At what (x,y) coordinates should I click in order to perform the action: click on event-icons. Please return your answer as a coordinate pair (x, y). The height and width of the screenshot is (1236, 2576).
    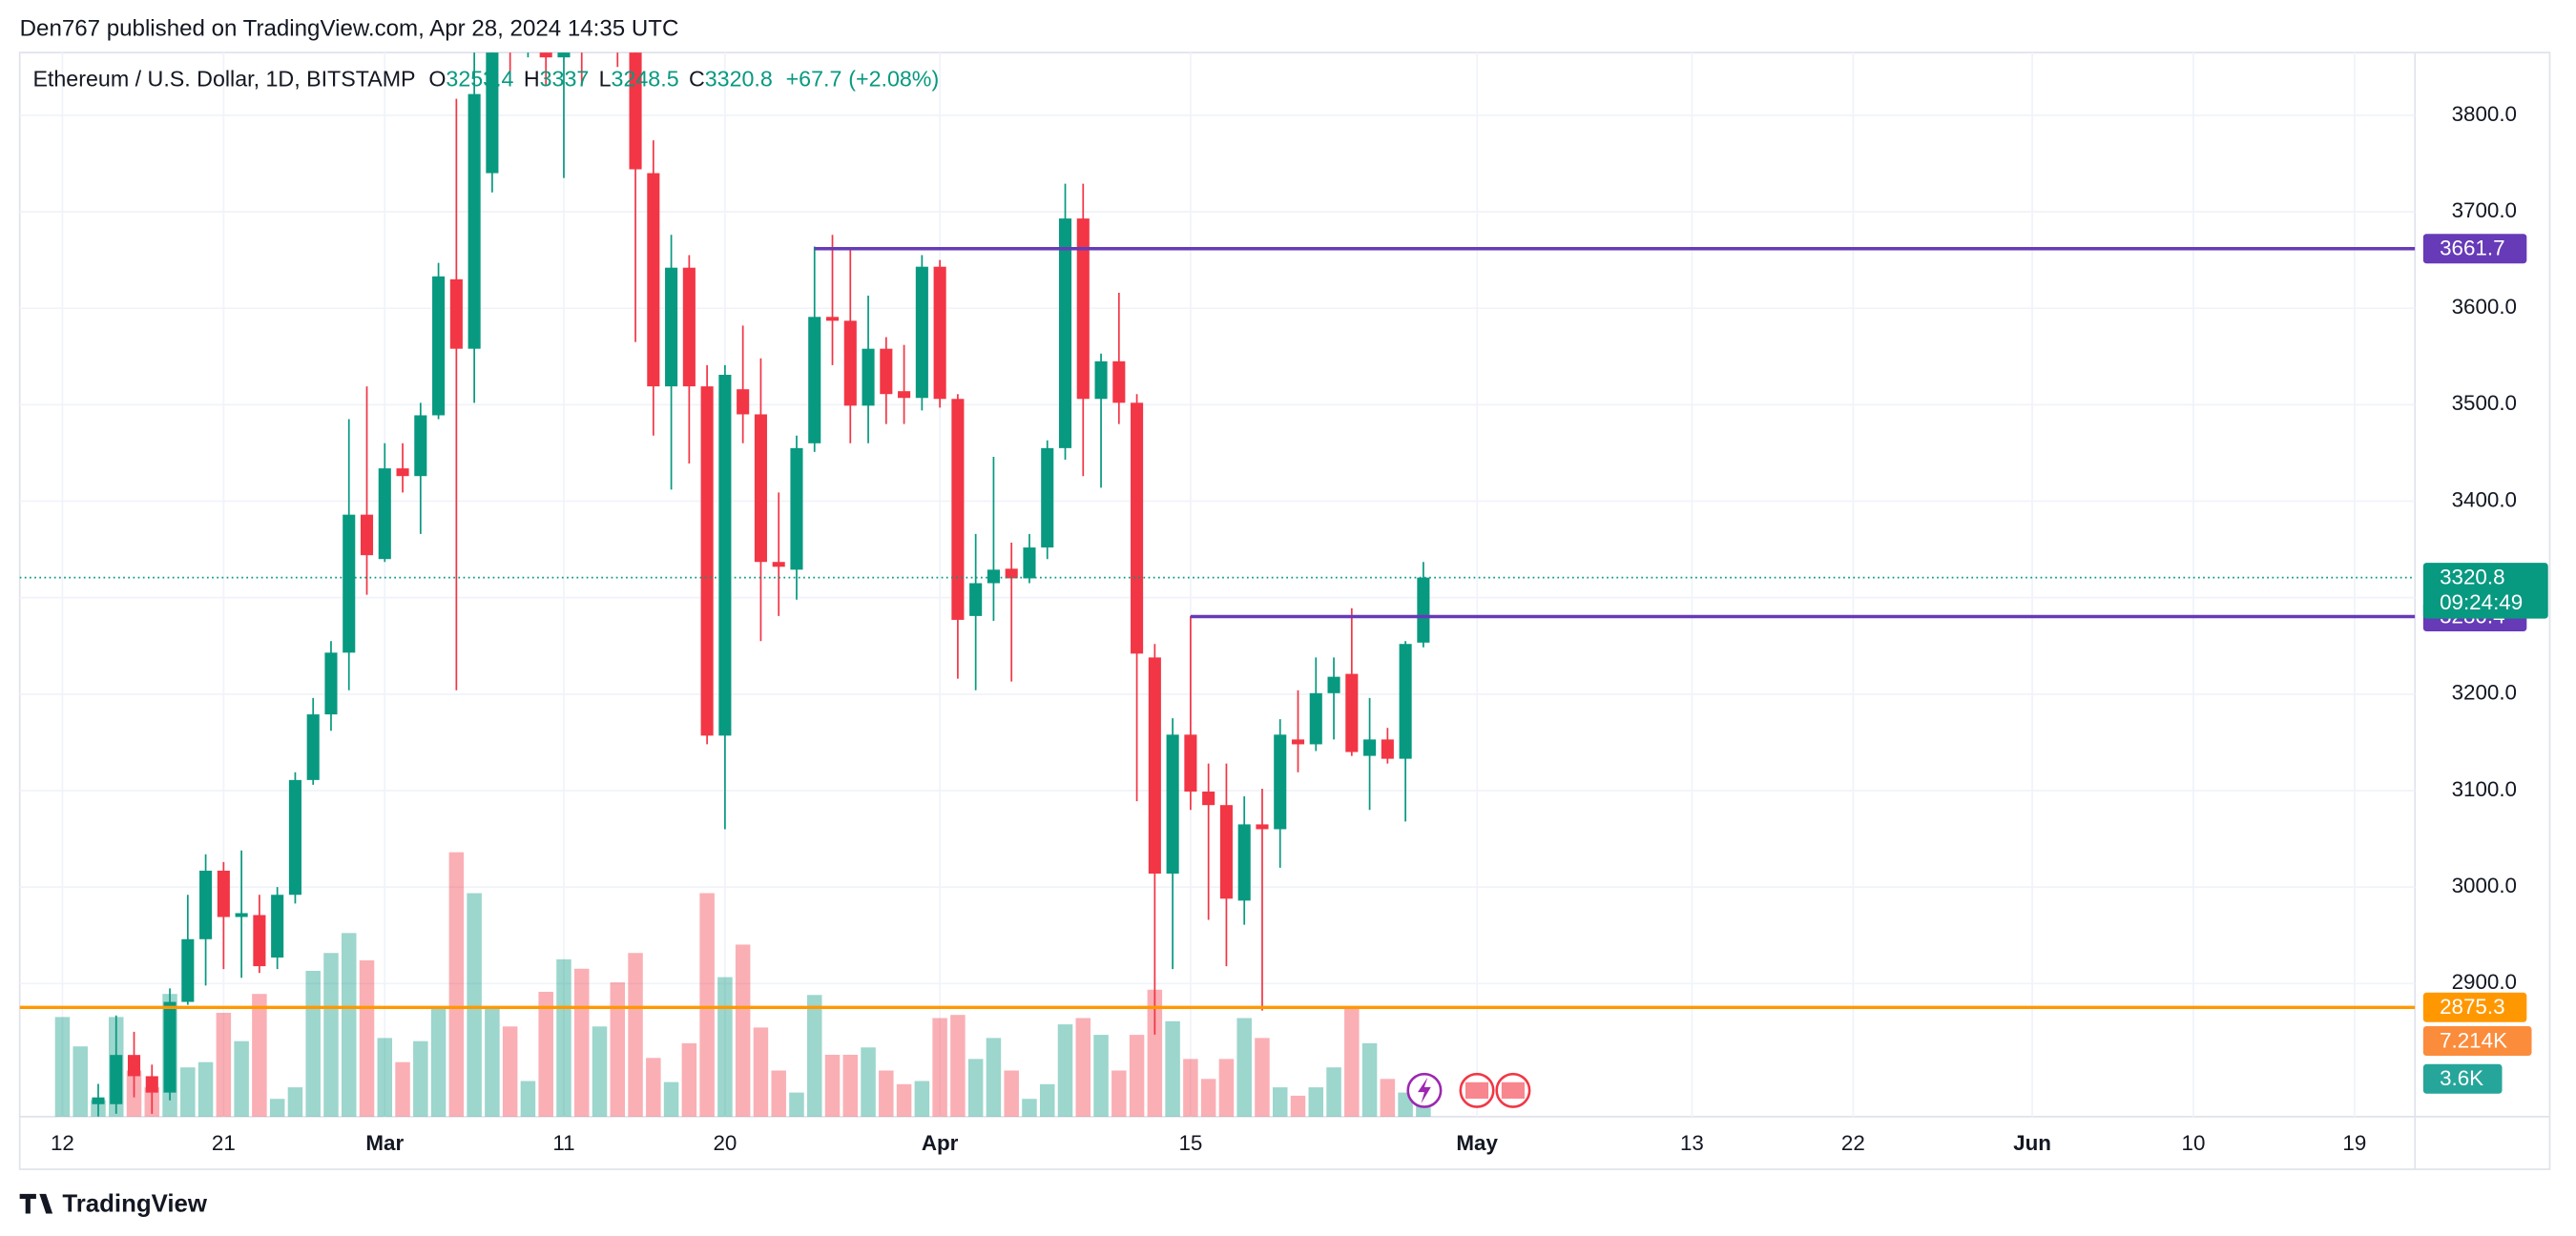
    Looking at the image, I should click on (1468, 1090).